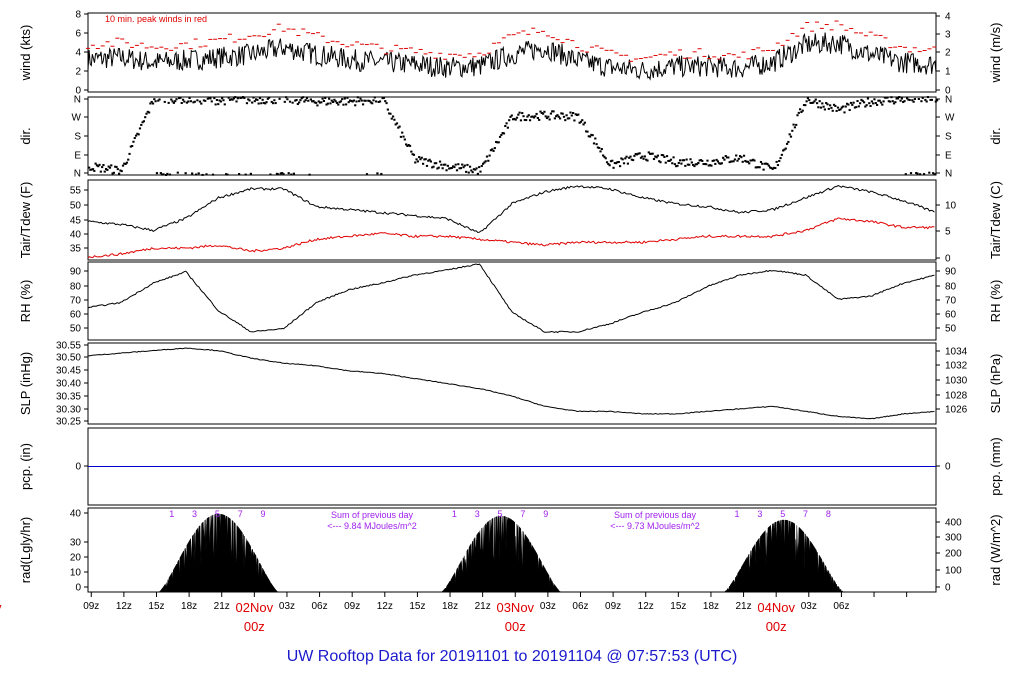 The width and height of the screenshot is (1024, 700). I want to click on left-tick-label: 30.45, so click(68, 371).